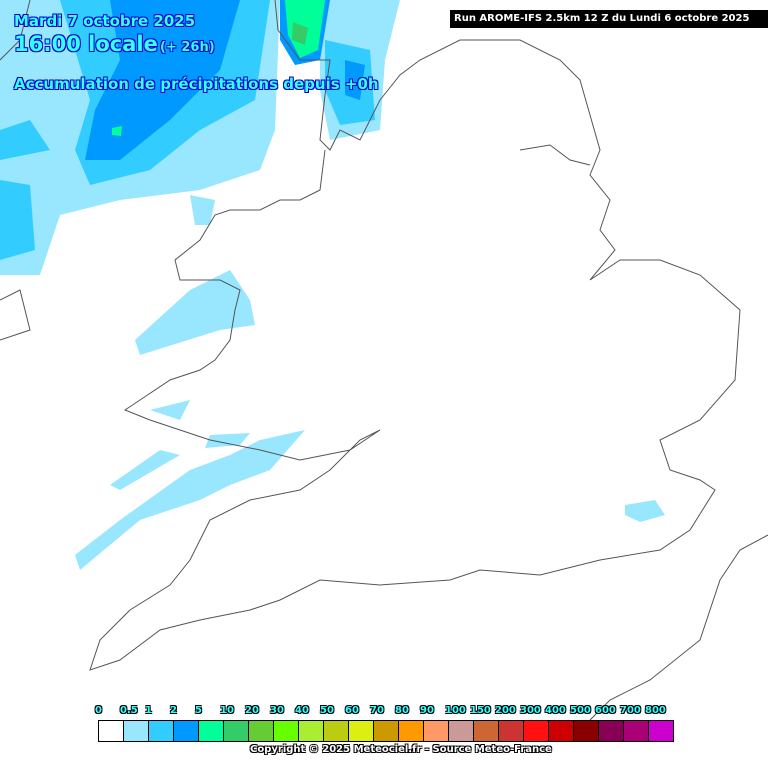 The image size is (768, 768). Describe the element at coordinates (198, 710) in the screenshot. I see `legend-label: 5` at that location.